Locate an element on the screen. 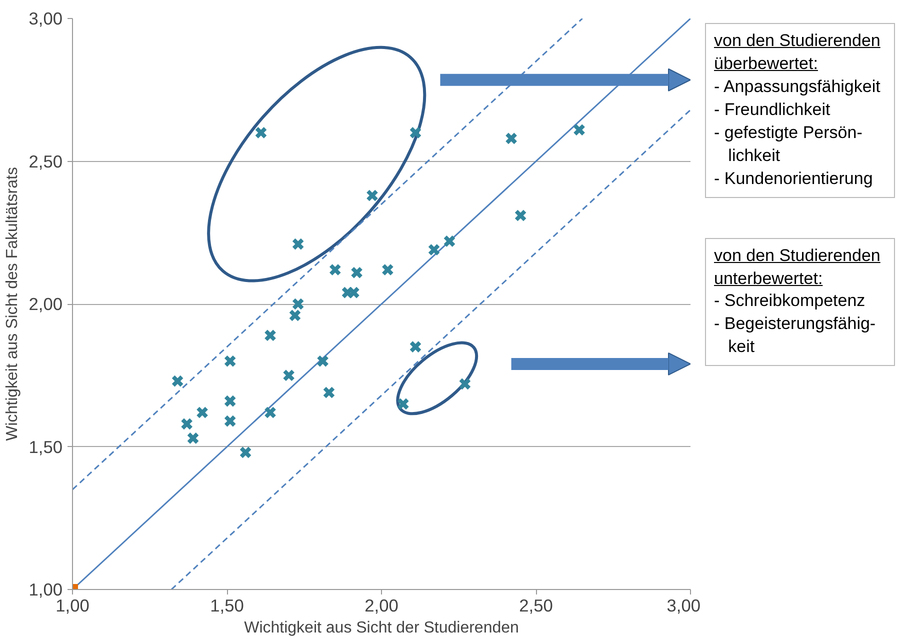 Image resolution: width=923 pixels, height=639 pixels. y-tick-label: 1,50 is located at coordinates (45, 446).